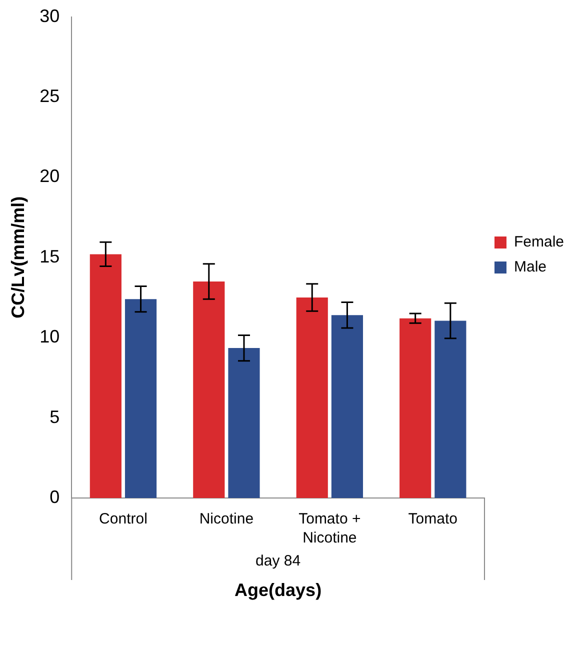  What do you see at coordinates (278, 590) in the screenshot?
I see `x-axis-title: Age(days)` at bounding box center [278, 590].